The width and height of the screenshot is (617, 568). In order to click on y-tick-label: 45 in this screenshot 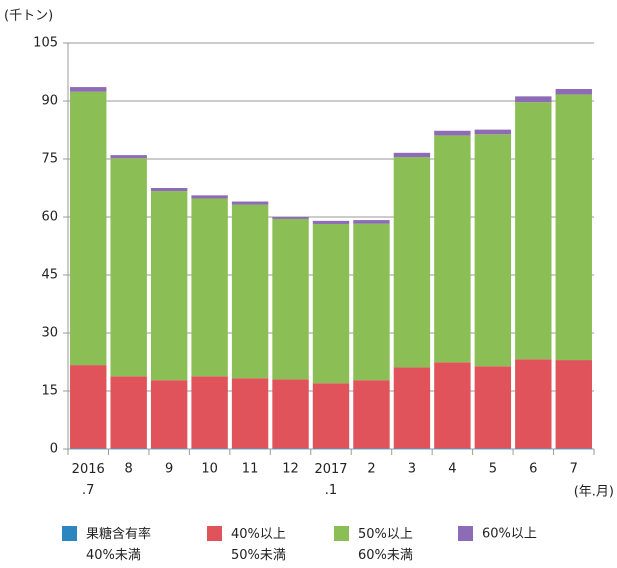, I will do `click(49, 275)`.